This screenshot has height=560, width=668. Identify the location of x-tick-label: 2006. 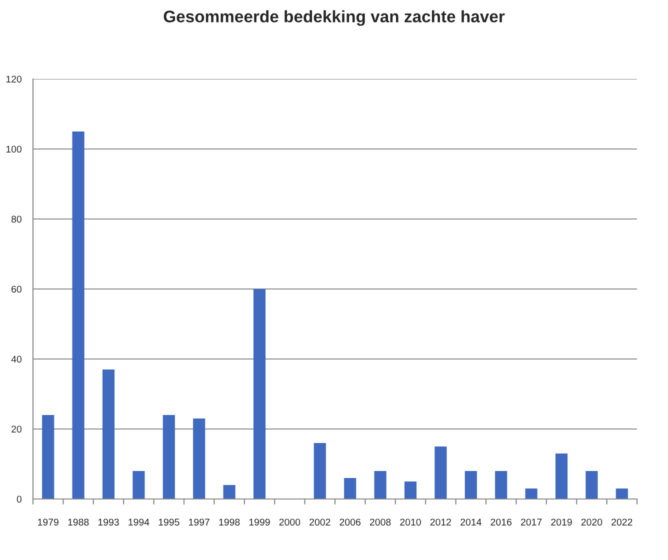
(350, 522).